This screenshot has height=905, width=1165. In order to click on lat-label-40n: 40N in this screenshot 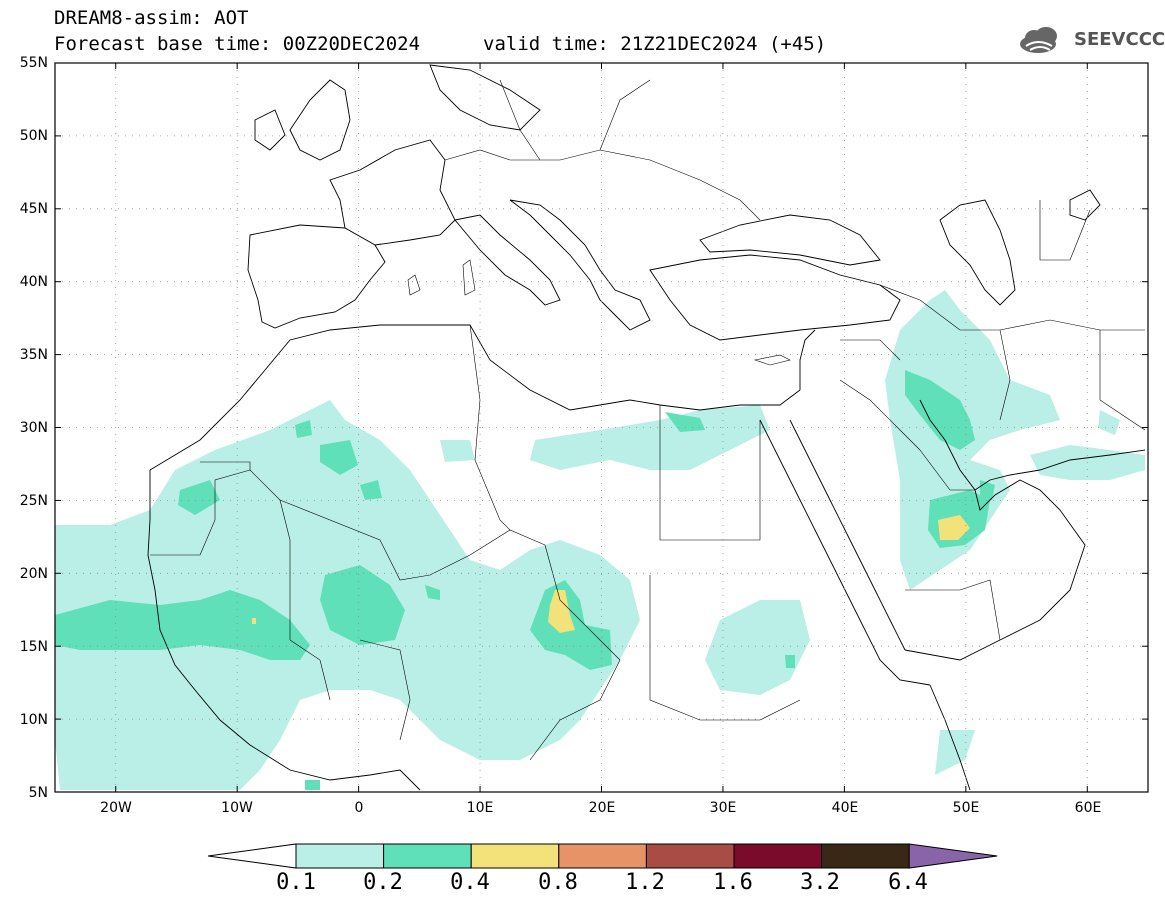, I will do `click(33, 282)`.